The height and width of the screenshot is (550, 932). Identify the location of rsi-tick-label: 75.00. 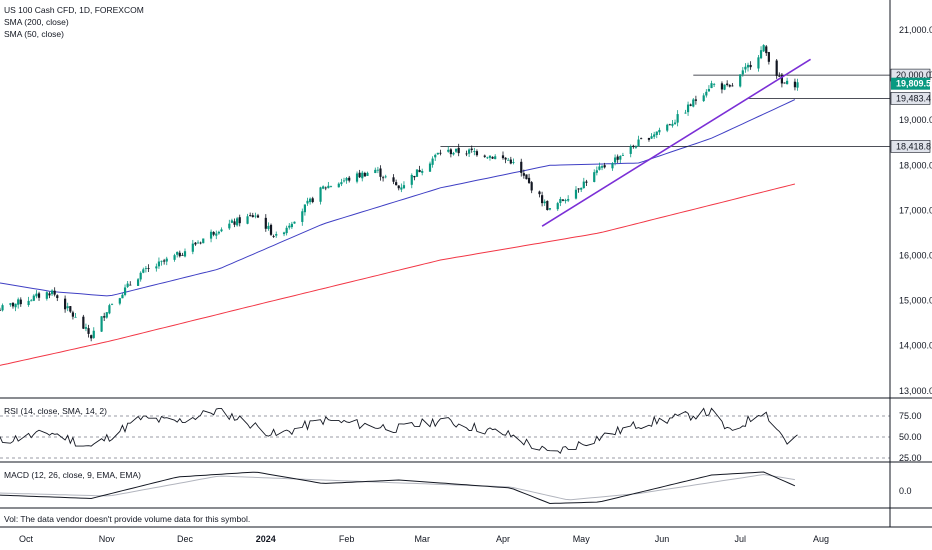
(910, 416).